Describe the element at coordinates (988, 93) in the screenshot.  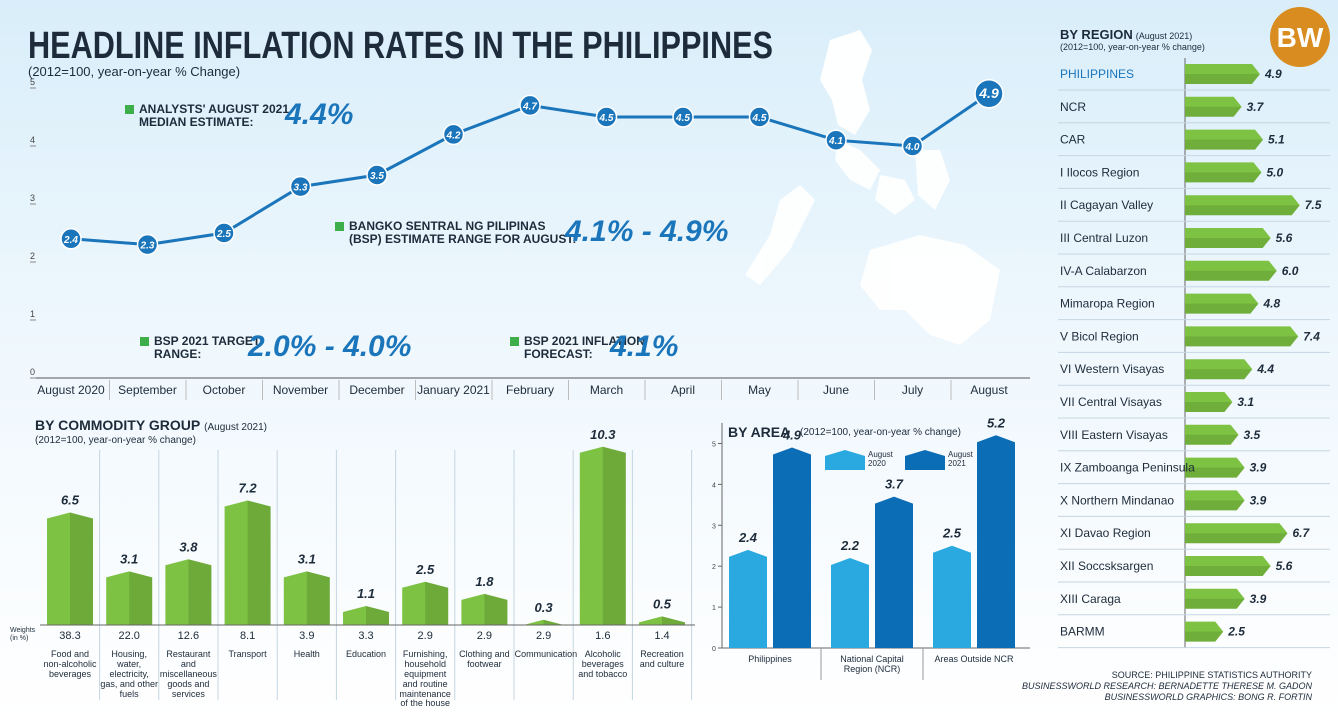
I see `point-label: 4.9` at that location.